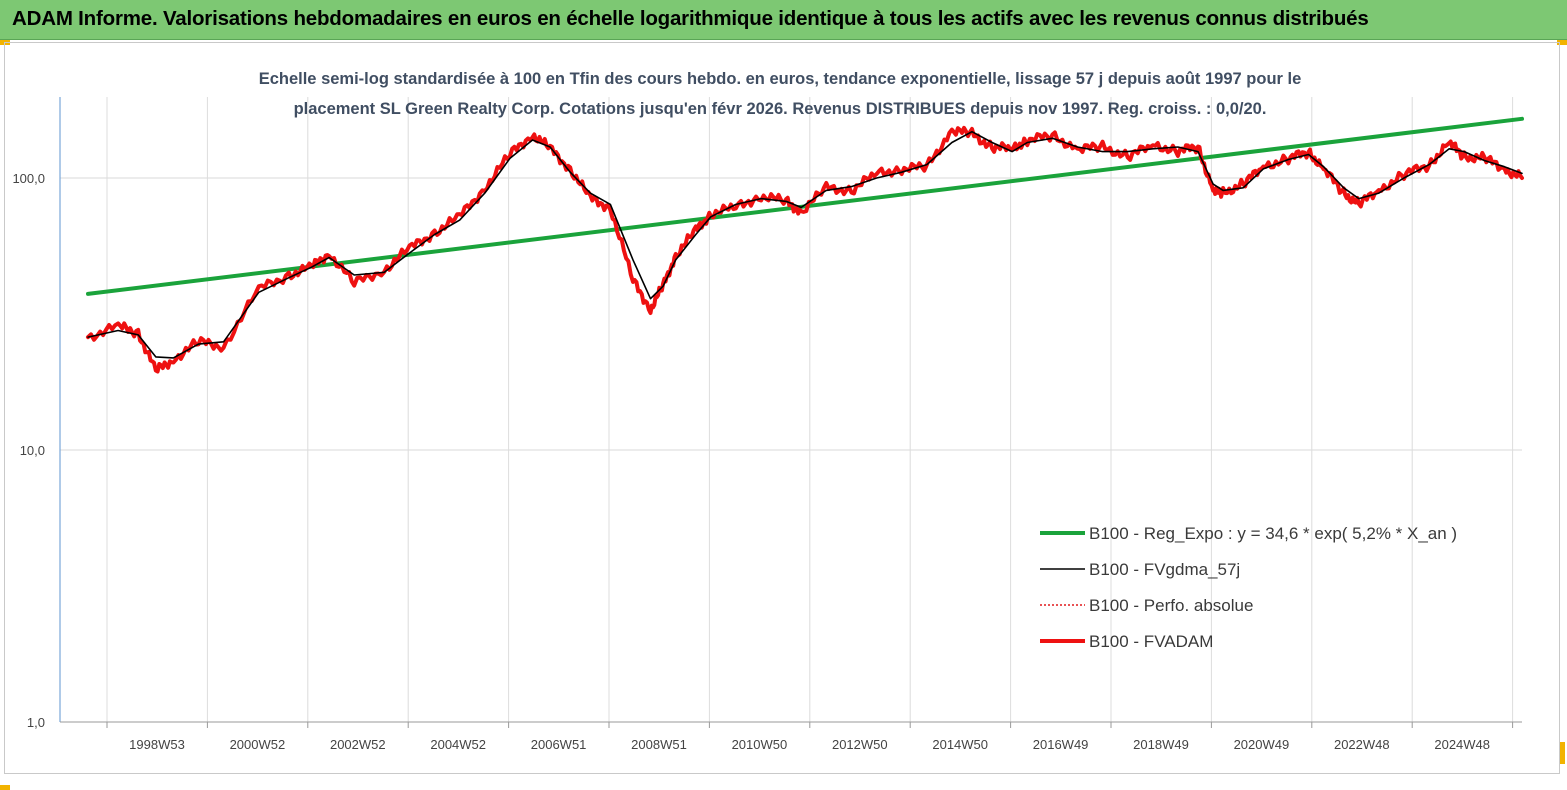 The height and width of the screenshot is (790, 1567). What do you see at coordinates (760, 744) in the screenshot?
I see `x-tick-label: 2010W50` at bounding box center [760, 744].